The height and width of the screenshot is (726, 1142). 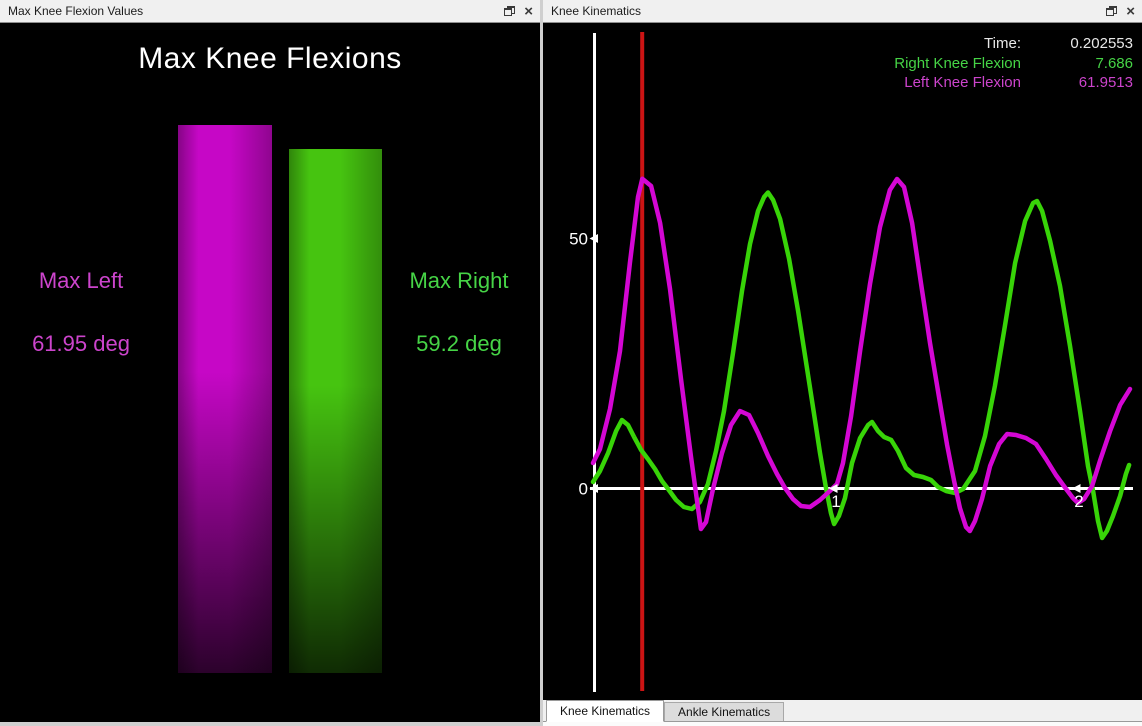 I want to click on left-window-title: Max Knee Flexion Values, so click(x=76, y=11).